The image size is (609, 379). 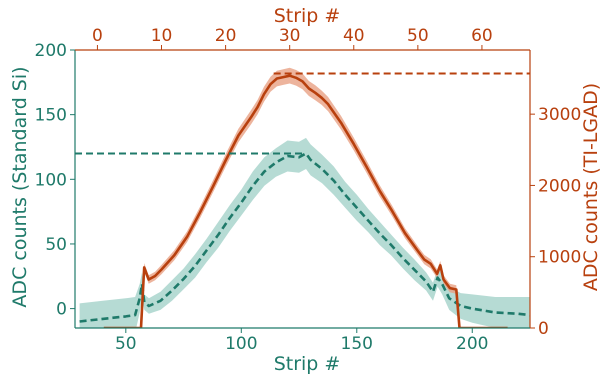 What do you see at coordinates (20, 186) in the screenshot?
I see `left-axis-label: ADC counts (Standard Si)` at bounding box center [20, 186].